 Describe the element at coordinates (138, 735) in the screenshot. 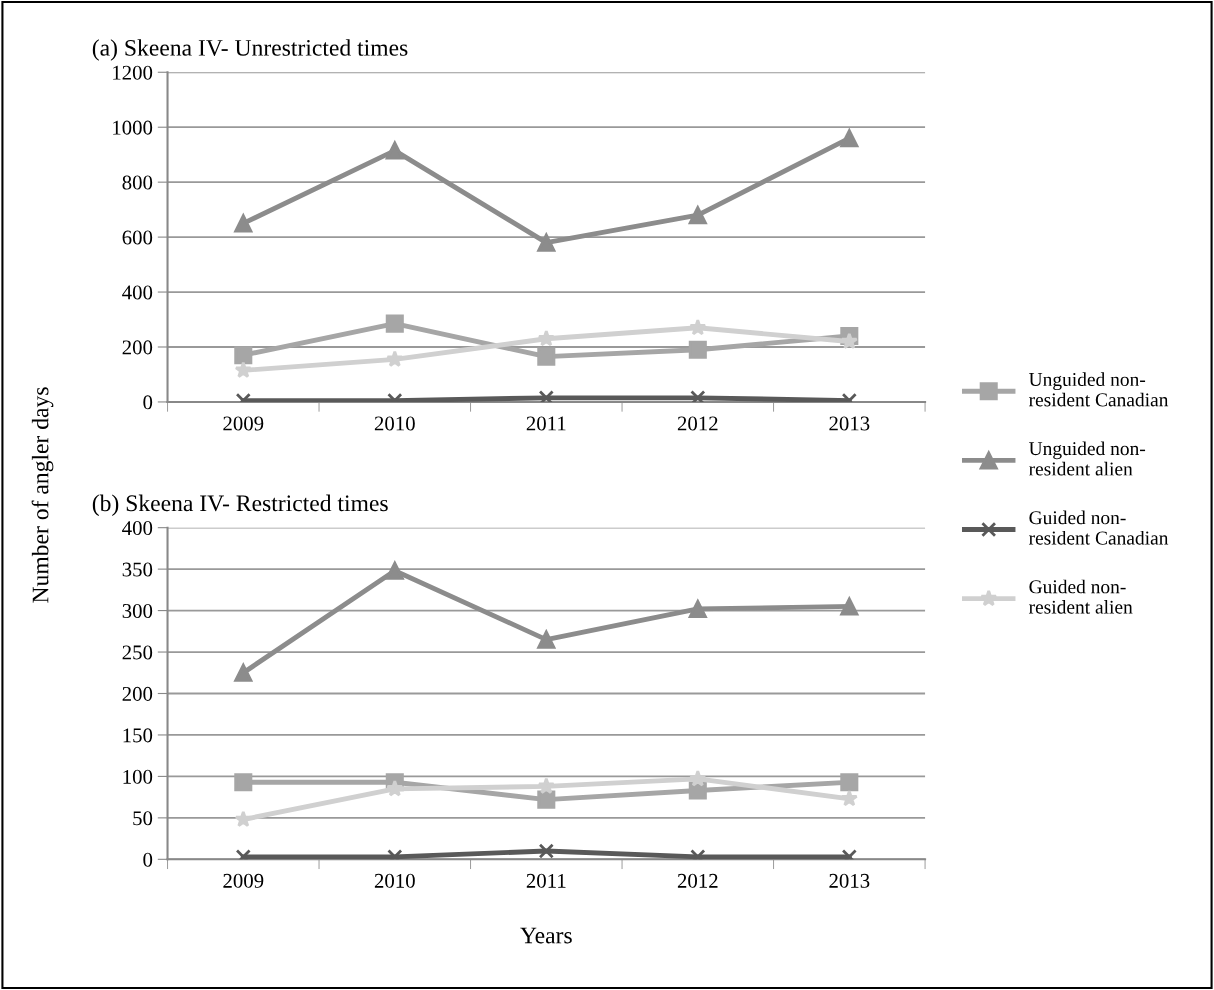

I see `y-tick-label: 150` at that location.